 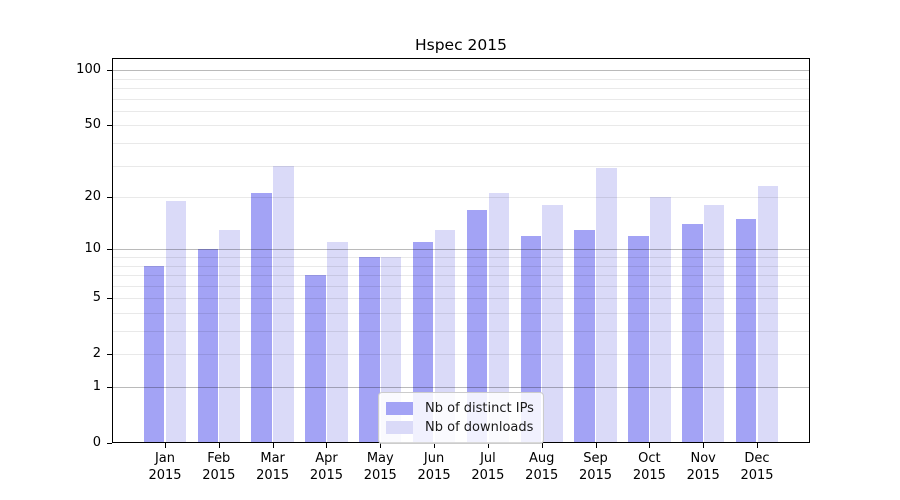 I want to click on legend-label-downloads: Nb of downloads, so click(x=479, y=427).